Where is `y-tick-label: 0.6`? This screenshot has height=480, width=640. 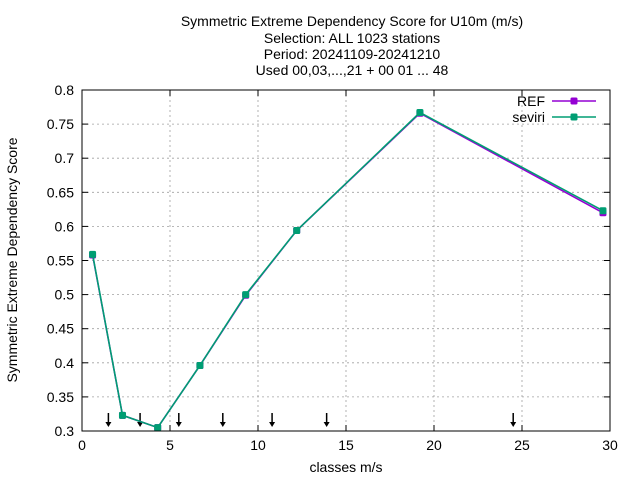
y-tick-label: 0.6 is located at coordinates (65, 226).